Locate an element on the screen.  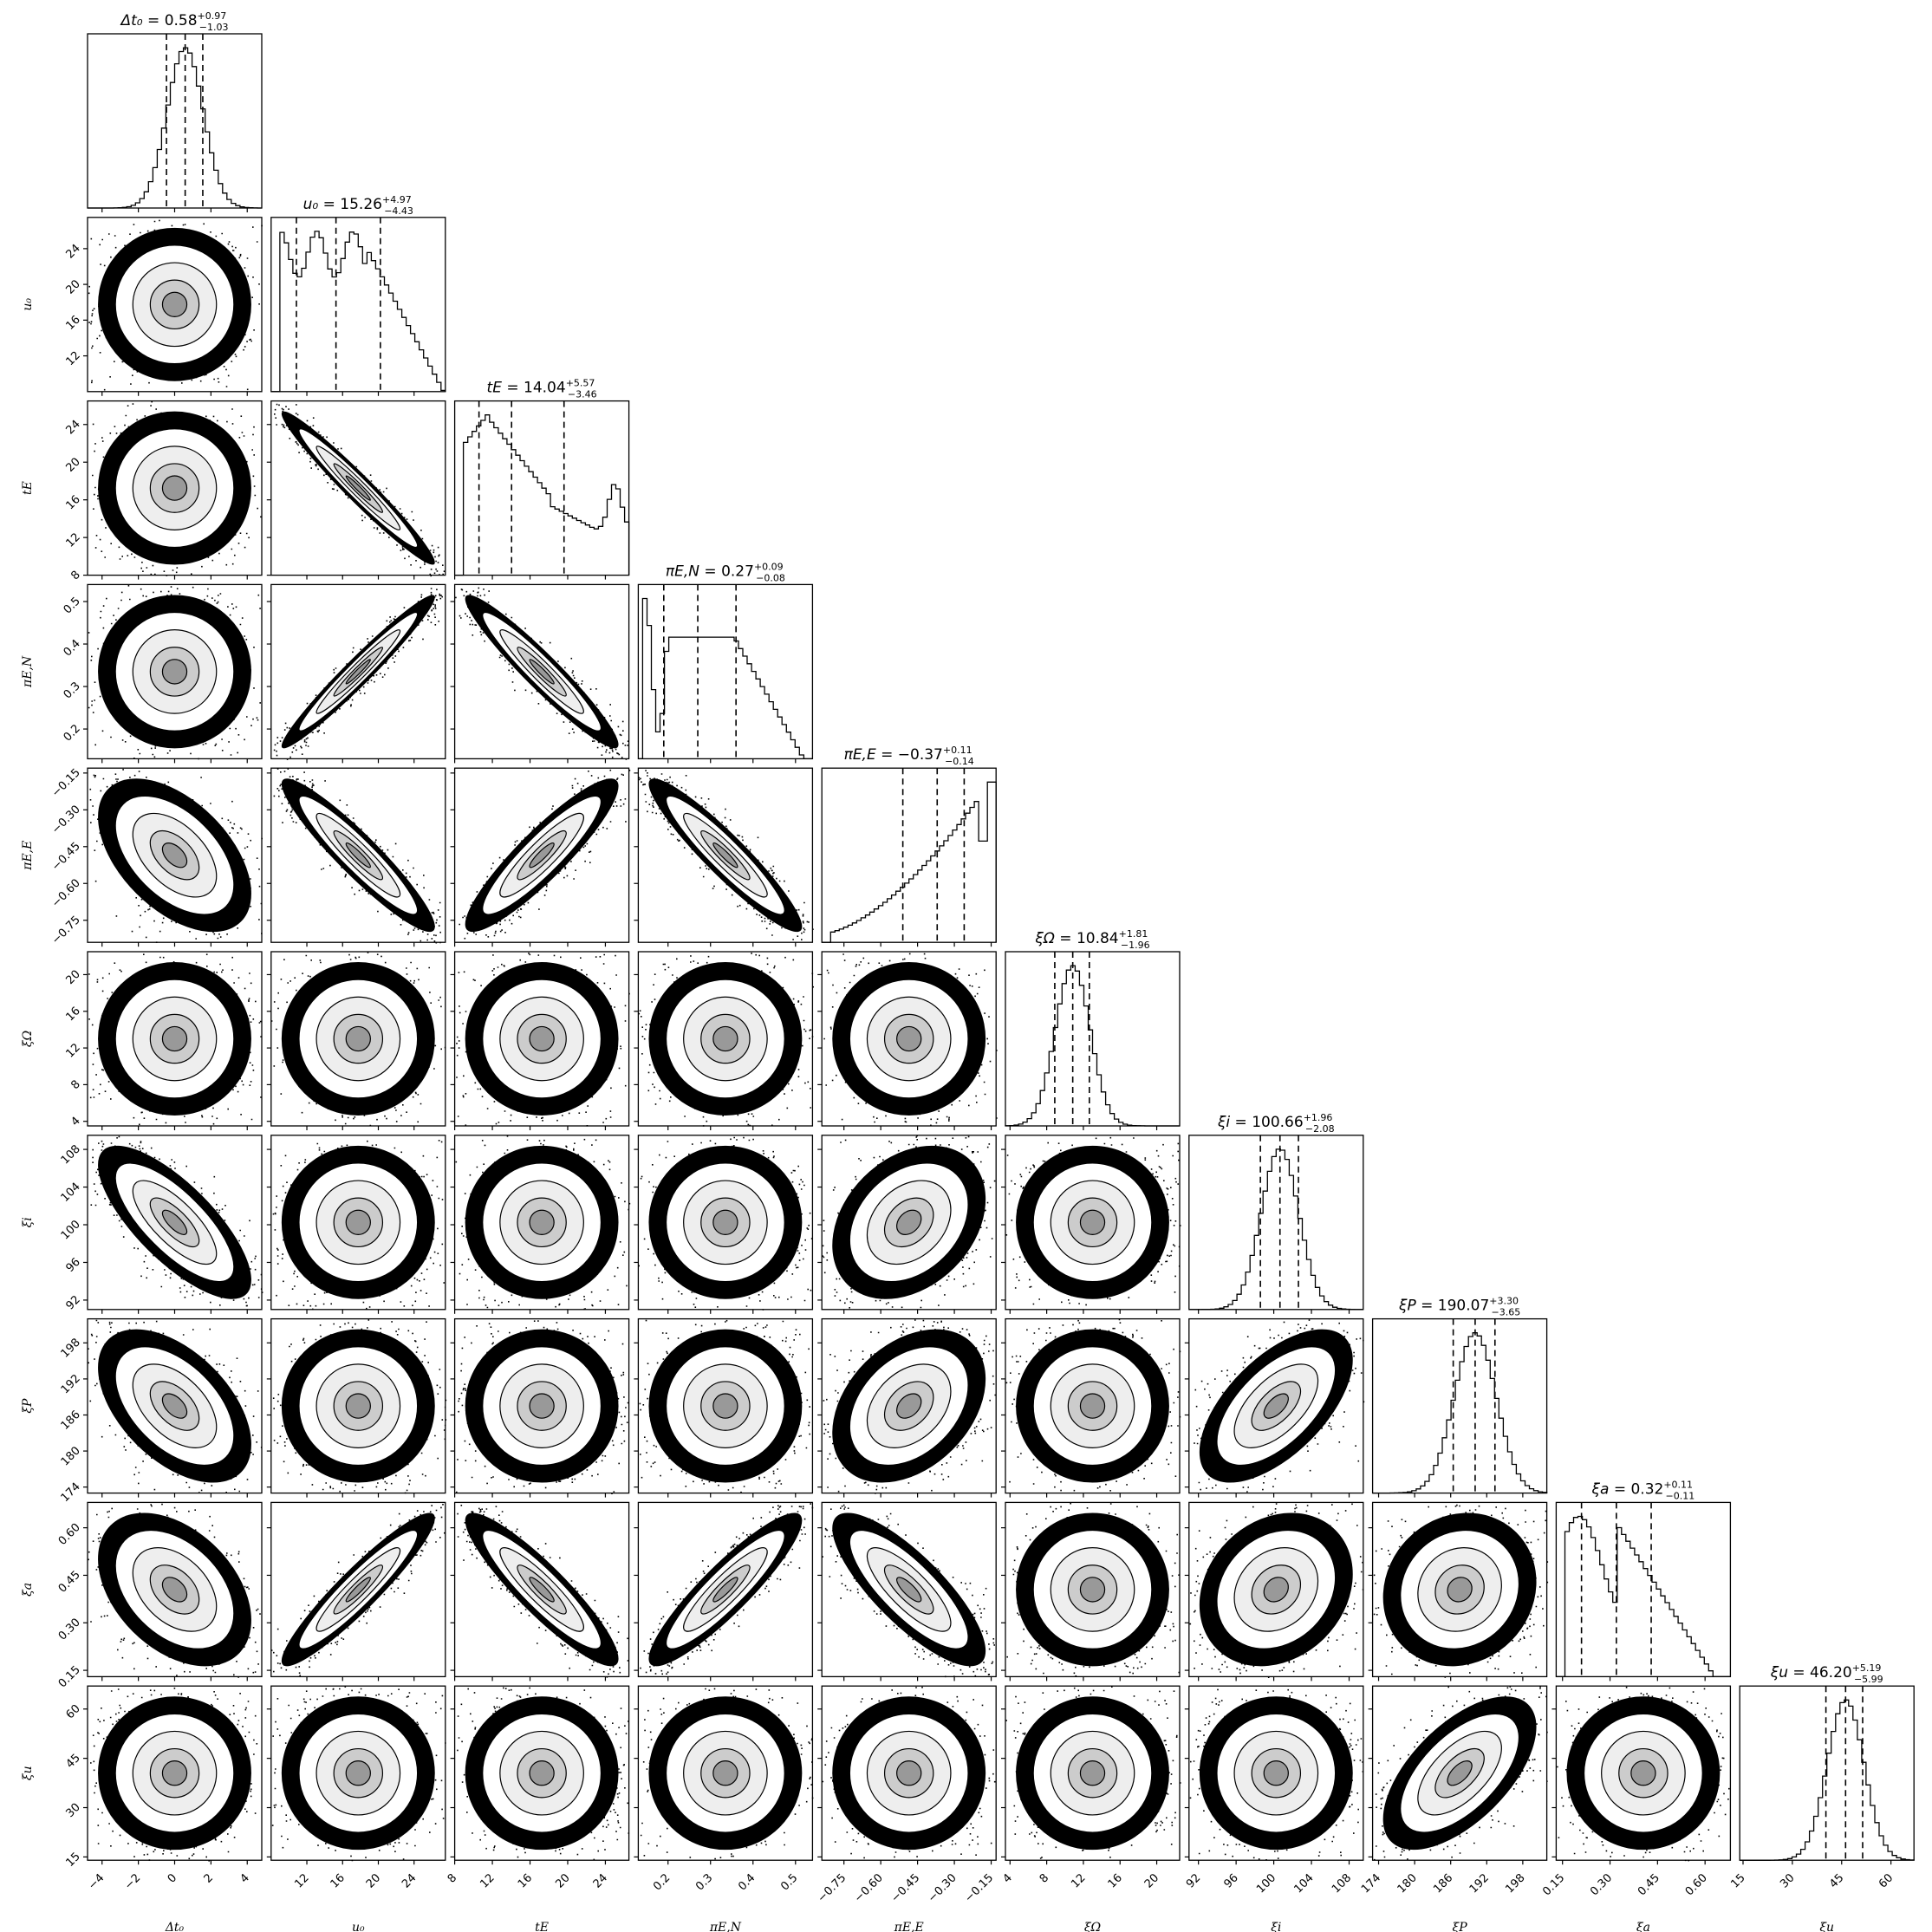
y-tick-label-6-2: 100 is located at coordinates (71, 1230).